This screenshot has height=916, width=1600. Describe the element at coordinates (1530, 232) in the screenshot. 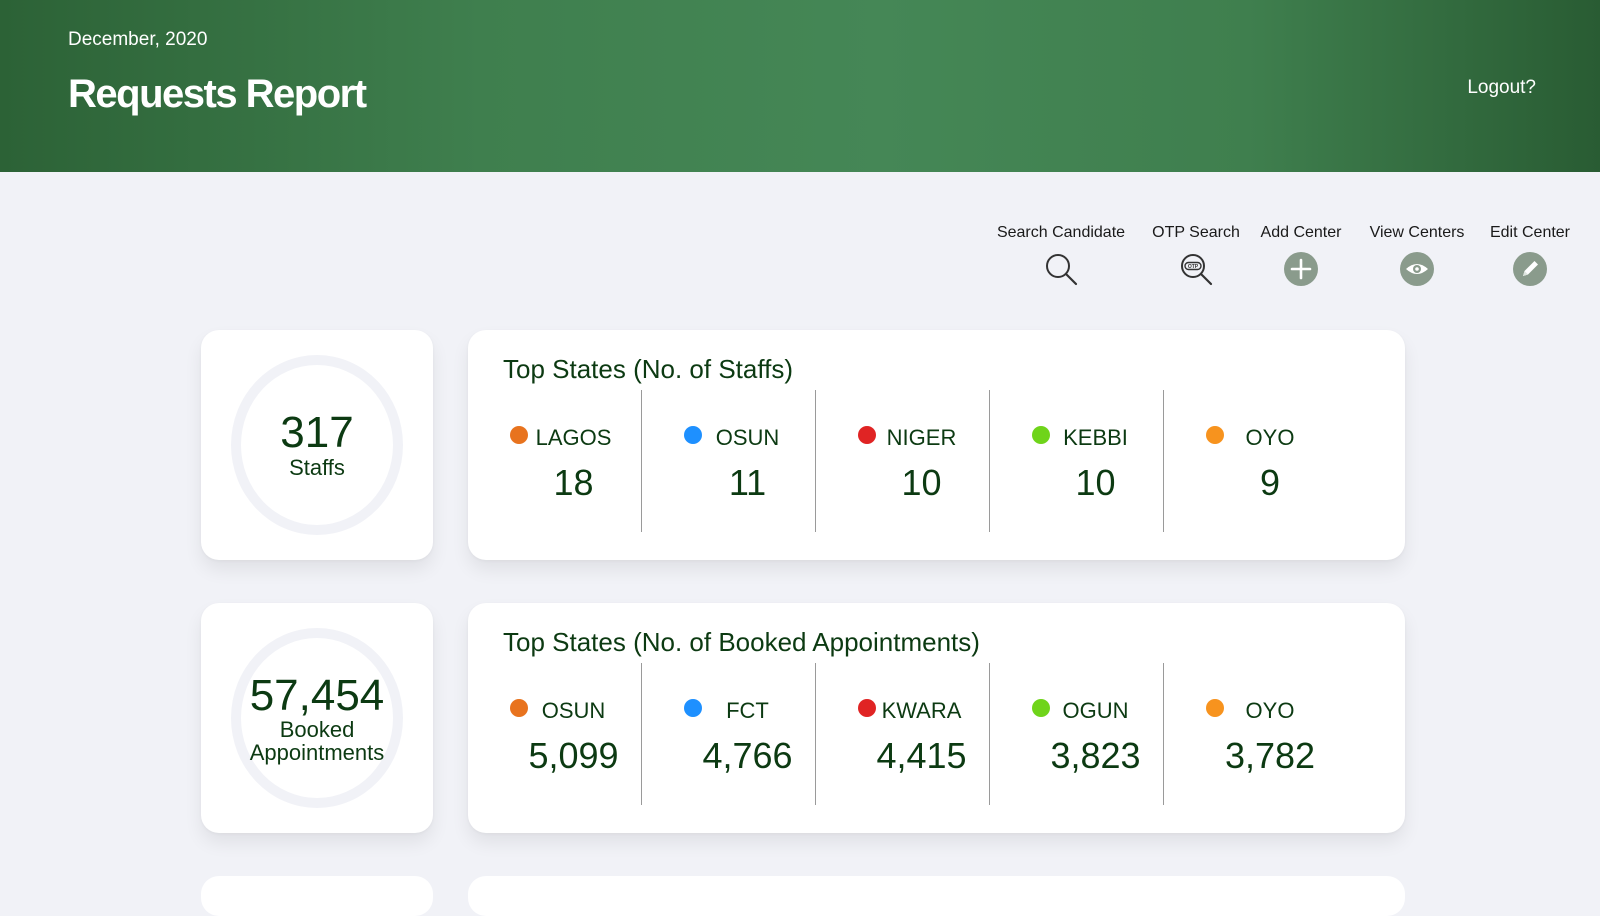

I see `edit-center-label: Edit Center` at that location.